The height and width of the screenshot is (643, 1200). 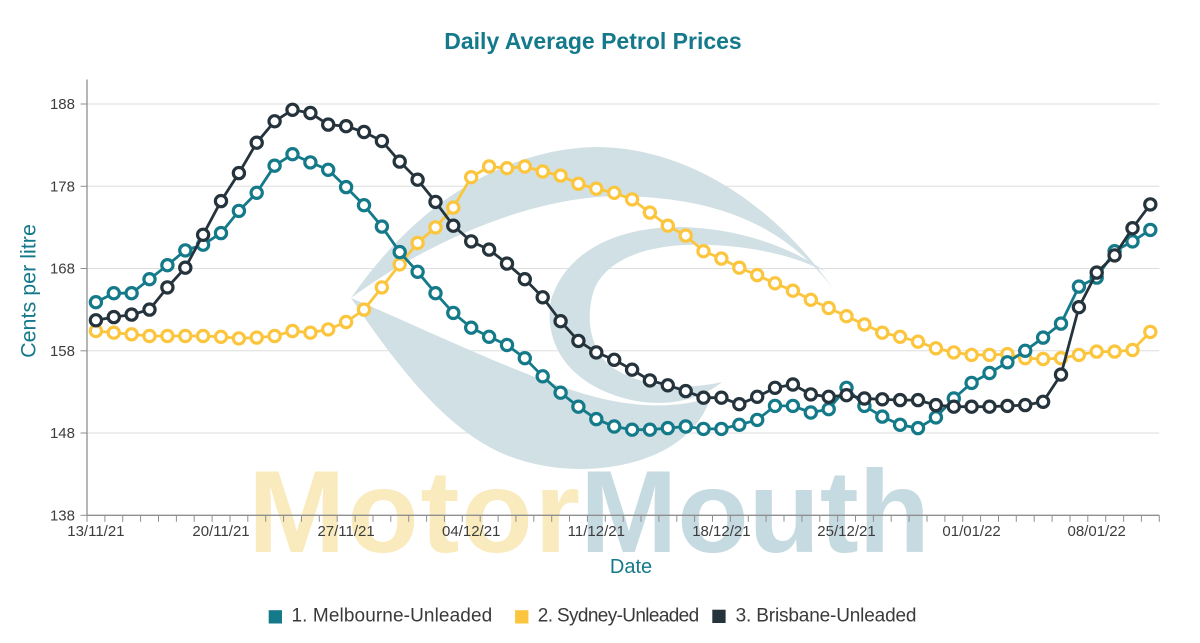 I want to click on svg-text: 168, so click(x=62, y=269).